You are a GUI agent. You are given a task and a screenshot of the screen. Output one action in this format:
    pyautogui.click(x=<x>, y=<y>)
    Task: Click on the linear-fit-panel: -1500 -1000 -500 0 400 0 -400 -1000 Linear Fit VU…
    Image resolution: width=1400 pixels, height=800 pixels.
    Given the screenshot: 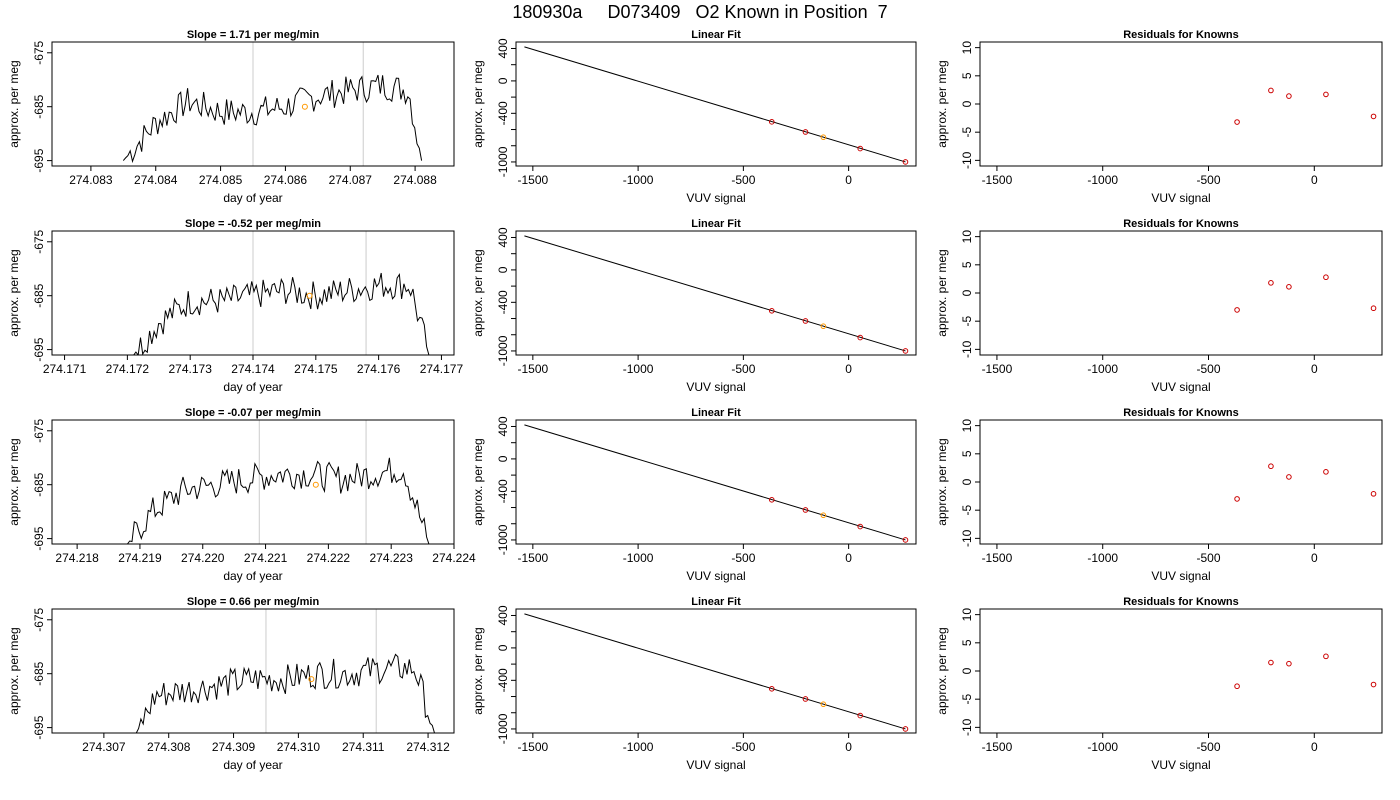 What is the action you would take?
    pyautogui.click(x=694, y=306)
    